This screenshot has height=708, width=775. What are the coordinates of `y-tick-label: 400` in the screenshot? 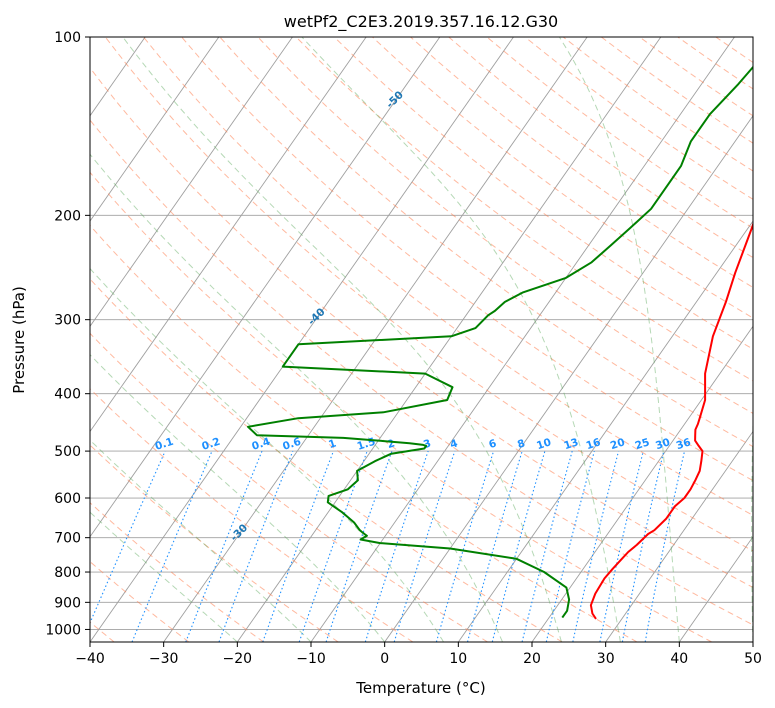 It's located at (67, 395).